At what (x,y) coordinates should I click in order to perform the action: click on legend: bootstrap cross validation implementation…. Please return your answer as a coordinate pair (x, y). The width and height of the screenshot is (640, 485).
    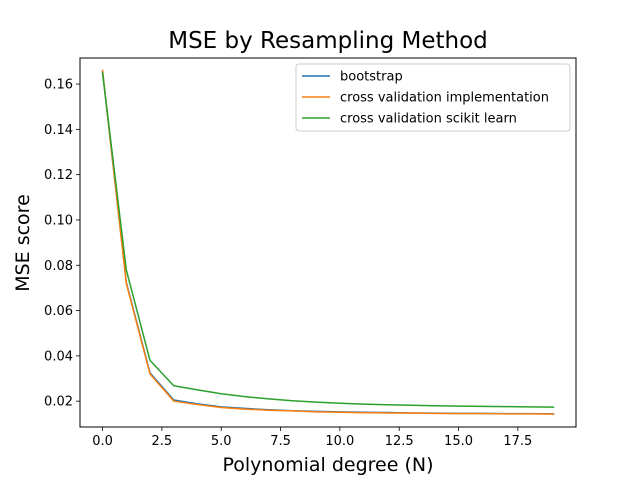
    Looking at the image, I should click on (433, 97).